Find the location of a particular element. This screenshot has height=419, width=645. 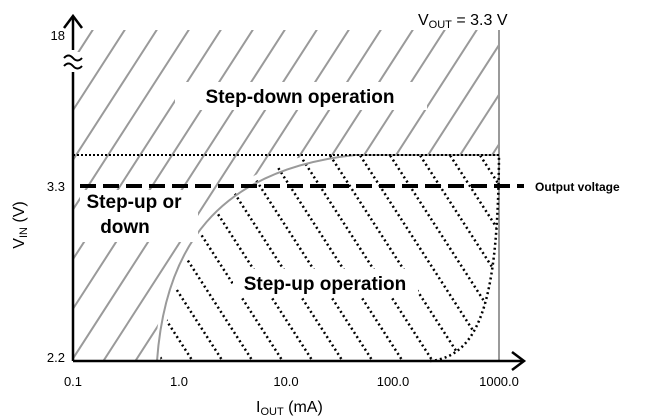

x-tick-1000.0: 1000.0 is located at coordinates (499, 381).